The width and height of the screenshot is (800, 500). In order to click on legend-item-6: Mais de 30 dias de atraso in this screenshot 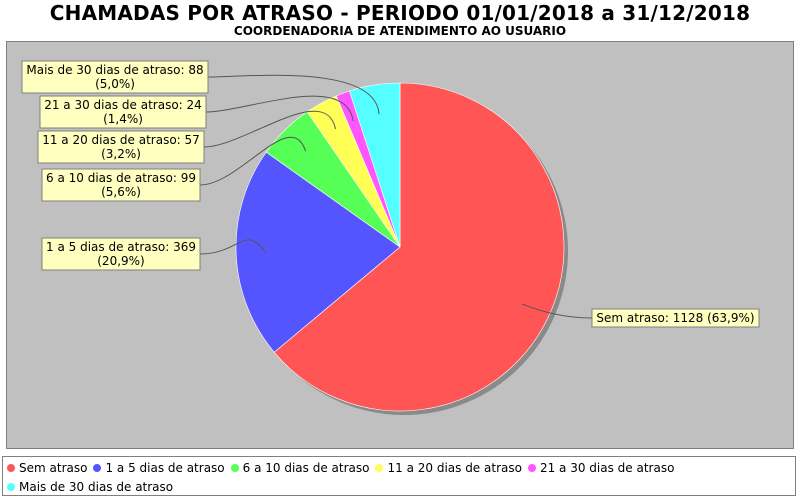, I will do `click(90, 487)`.